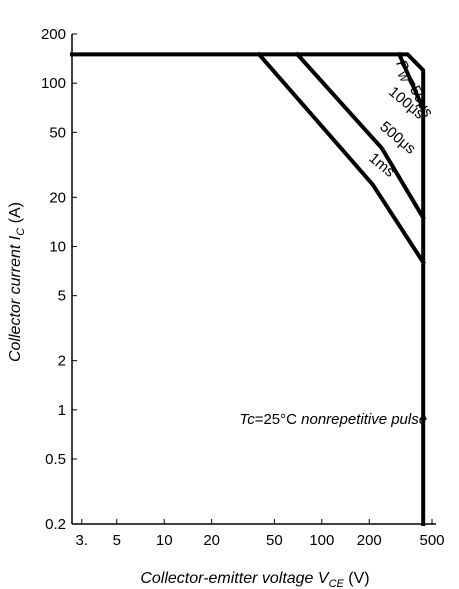 This screenshot has width=459, height=589. What do you see at coordinates (57, 197) in the screenshot?
I see `y-tick-label: 20` at bounding box center [57, 197].